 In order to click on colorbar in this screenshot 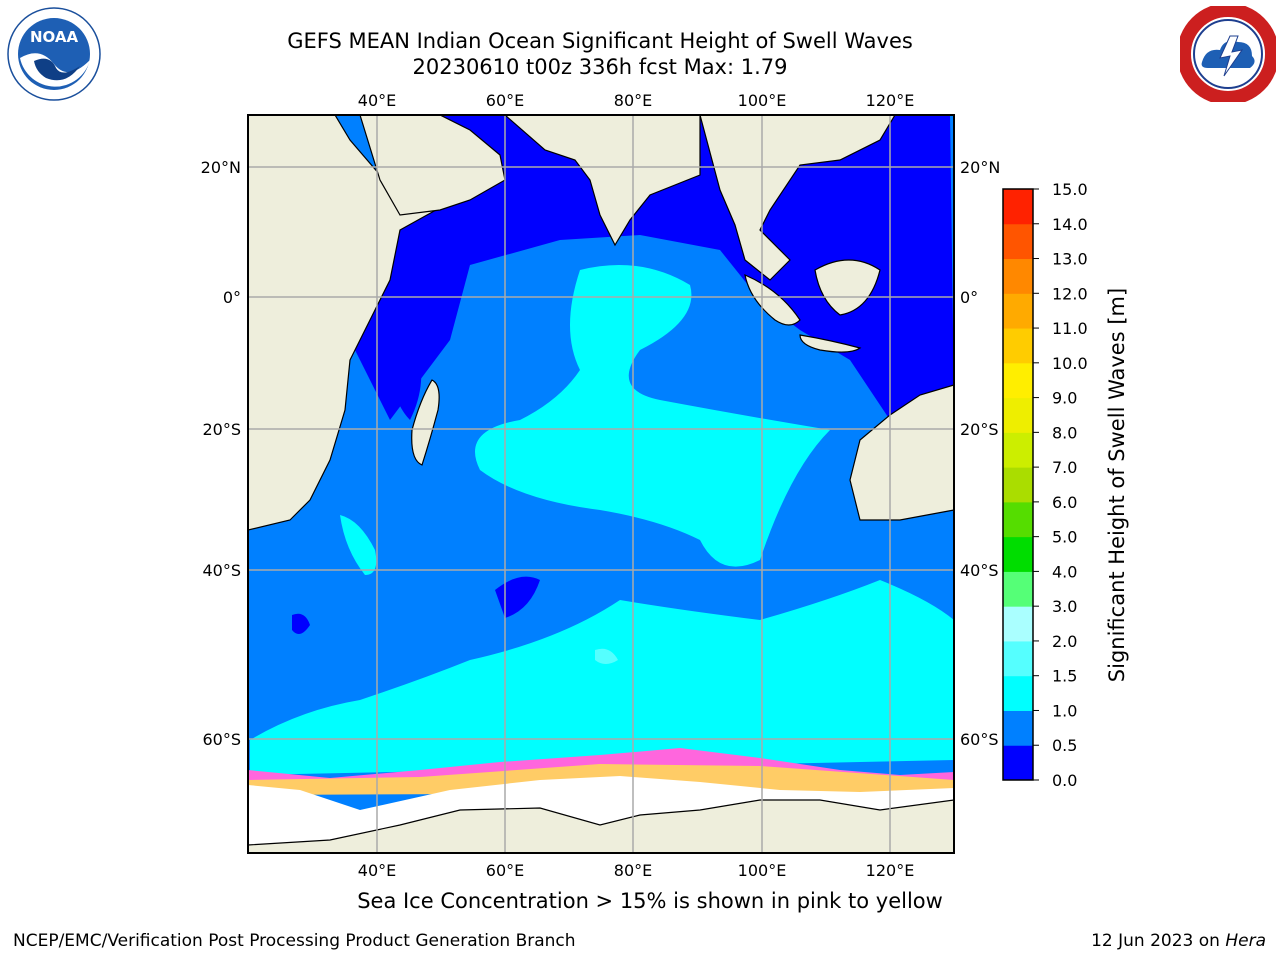, I will do `click(1018, 485)`.